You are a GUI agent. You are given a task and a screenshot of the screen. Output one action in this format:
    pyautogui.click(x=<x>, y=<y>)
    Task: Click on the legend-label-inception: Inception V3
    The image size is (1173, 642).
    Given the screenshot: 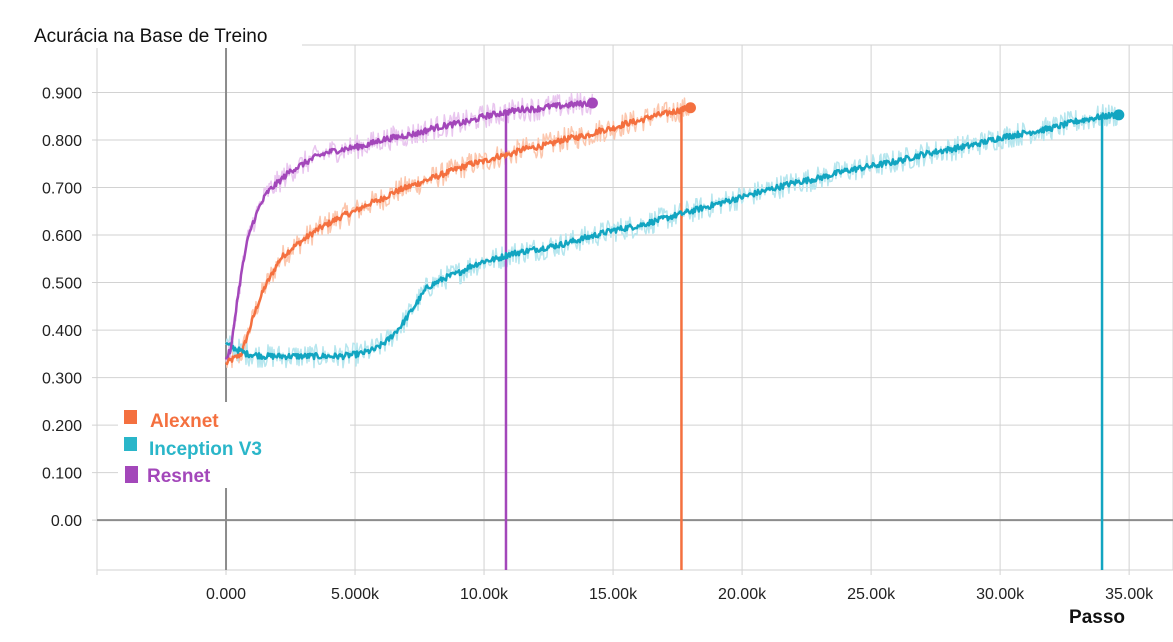 What is the action you would take?
    pyautogui.click(x=205, y=449)
    